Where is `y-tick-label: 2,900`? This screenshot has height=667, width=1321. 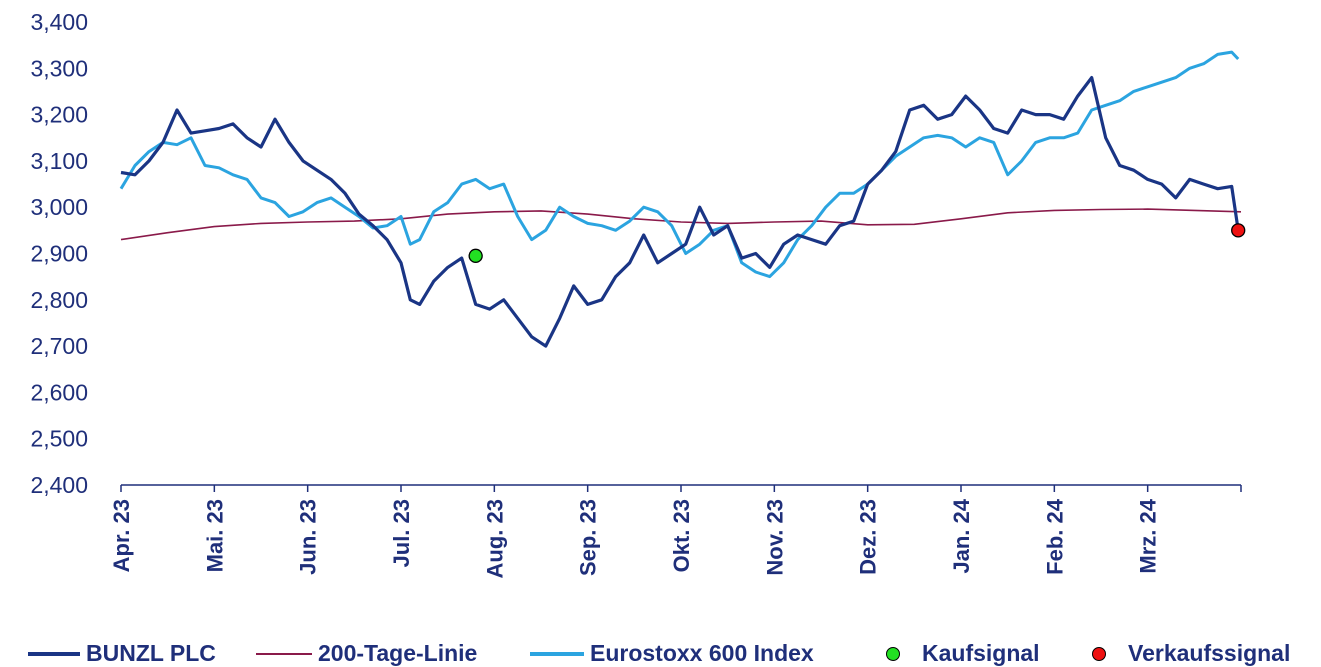
y-tick-label: 2,900 is located at coordinates (59, 254).